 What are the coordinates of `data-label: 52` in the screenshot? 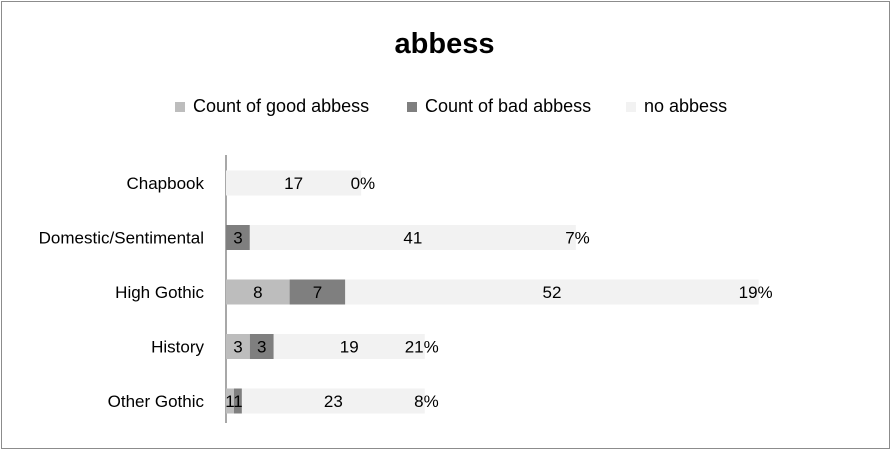 It's located at (551, 292).